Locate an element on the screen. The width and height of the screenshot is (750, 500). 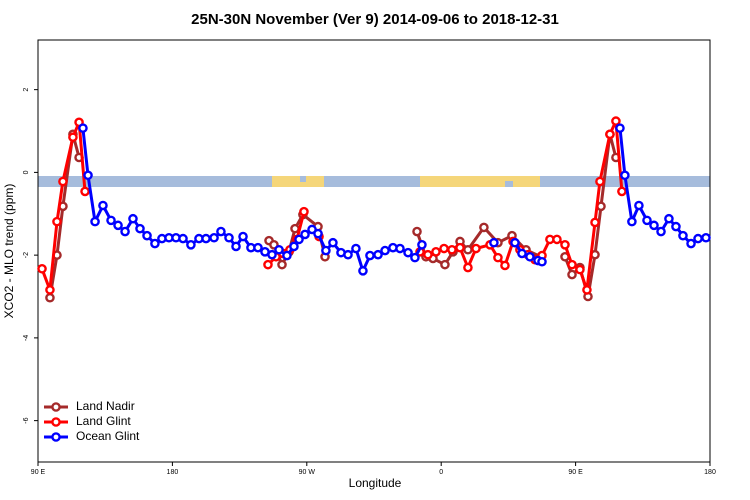
x-axis-label: Longitude is located at coordinates (375, 483).